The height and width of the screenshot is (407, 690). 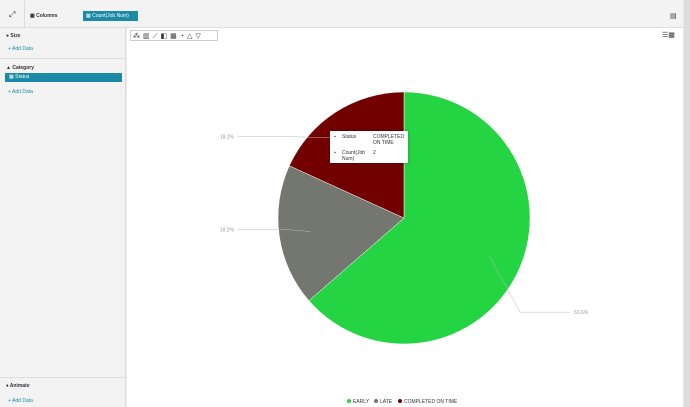 What do you see at coordinates (47, 16) in the screenshot?
I see `columns-text: Columns` at bounding box center [47, 16].